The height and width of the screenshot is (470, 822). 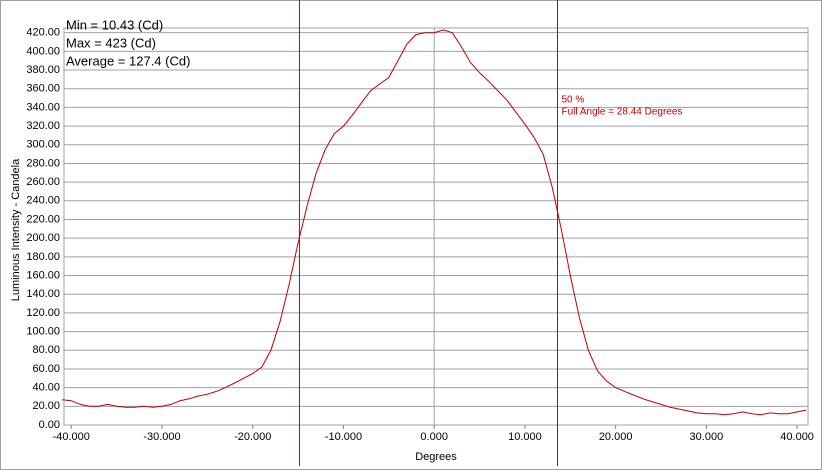 I want to click on y-tick-label: 320.00, so click(x=43, y=126).